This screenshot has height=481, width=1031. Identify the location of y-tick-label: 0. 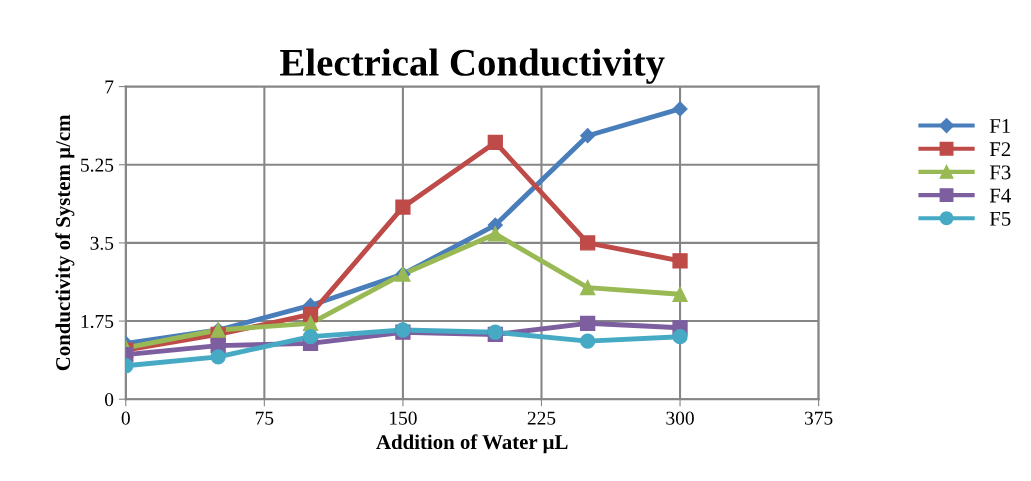
(109, 400).